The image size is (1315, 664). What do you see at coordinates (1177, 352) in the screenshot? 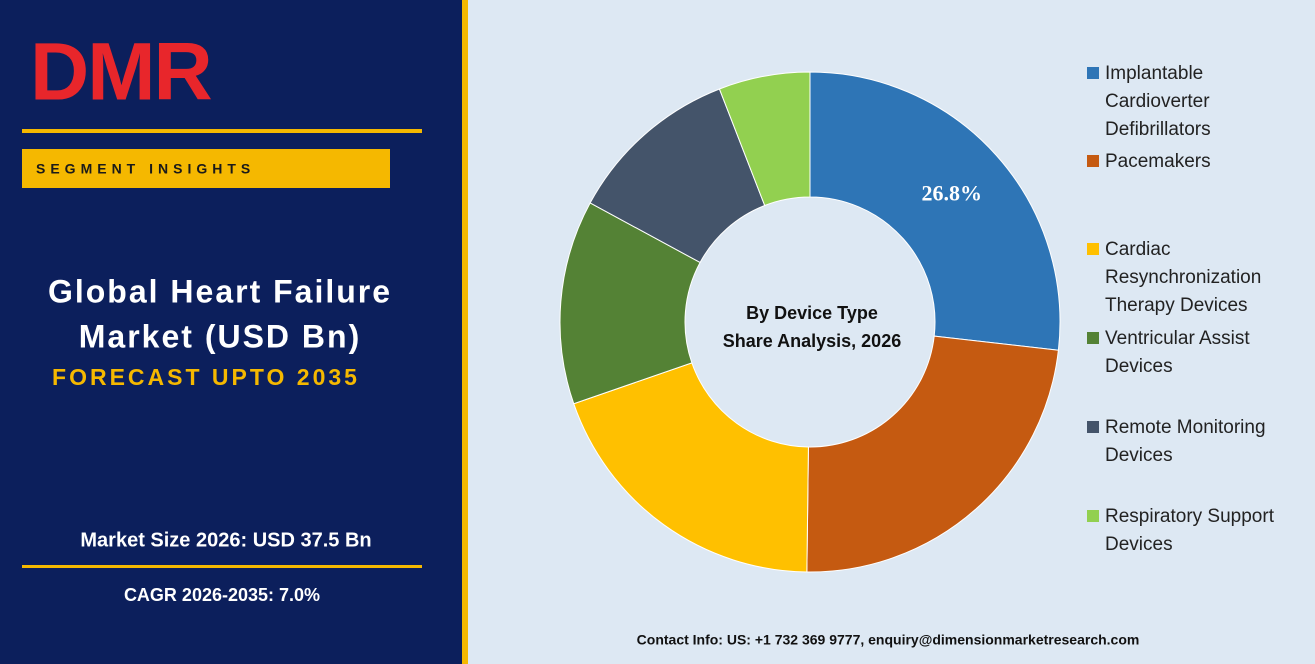
I see `legend-label: Ventricular Assist Devices` at bounding box center [1177, 352].